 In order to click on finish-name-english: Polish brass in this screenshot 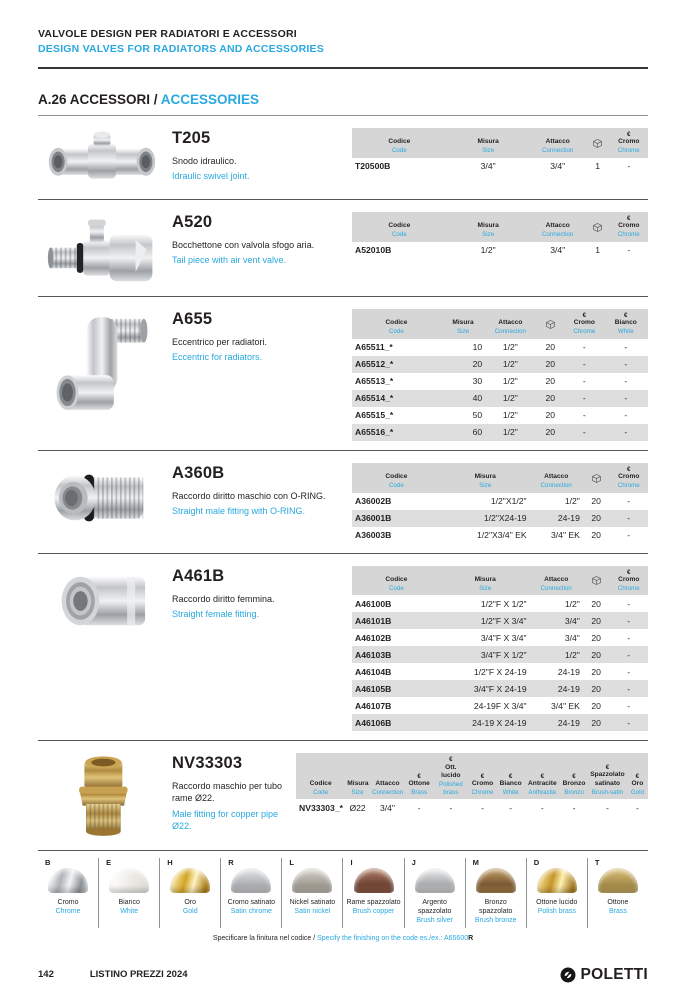, I will do `click(556, 912)`.